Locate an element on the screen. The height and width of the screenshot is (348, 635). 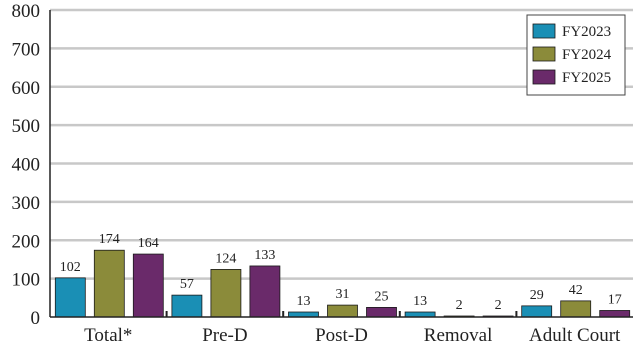
y-tick-label: 300 is located at coordinates (26, 203).